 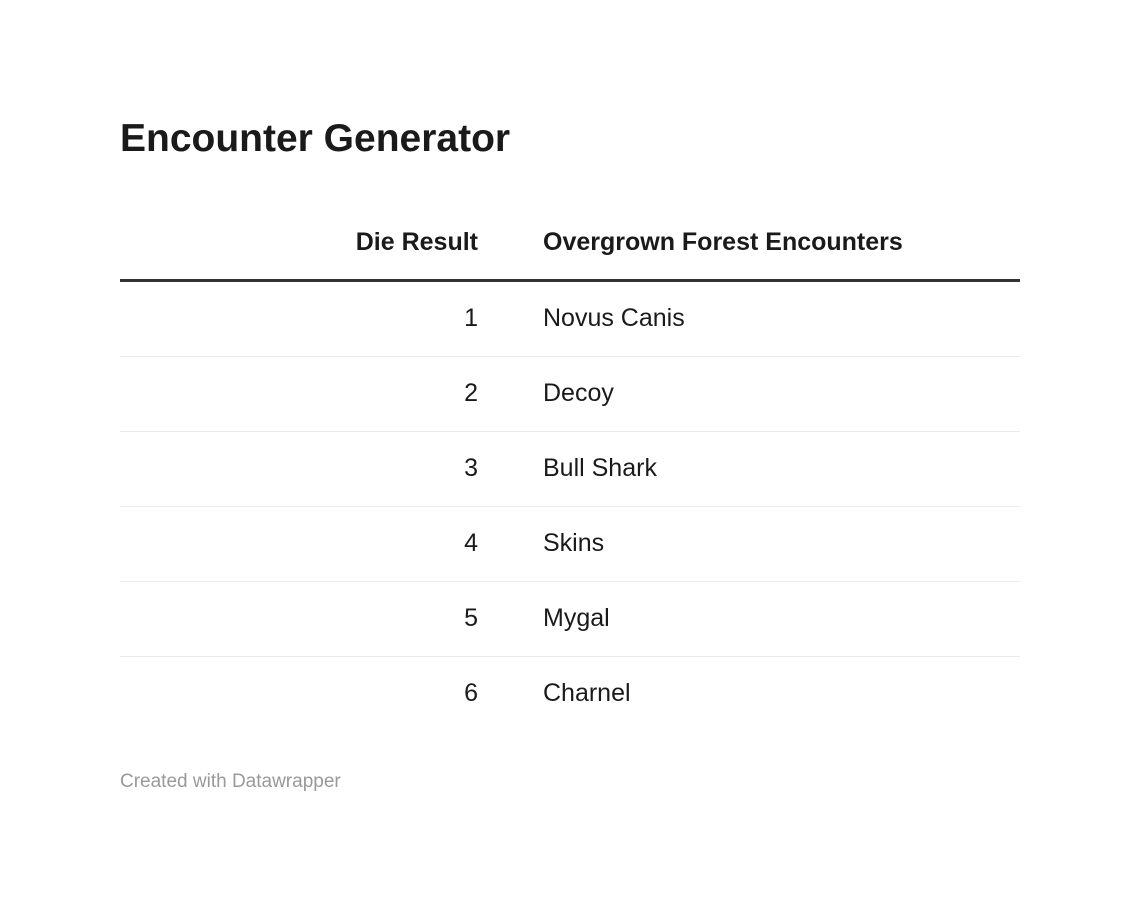 What do you see at coordinates (299, 469) in the screenshot?
I see `die-result-cell: 3` at bounding box center [299, 469].